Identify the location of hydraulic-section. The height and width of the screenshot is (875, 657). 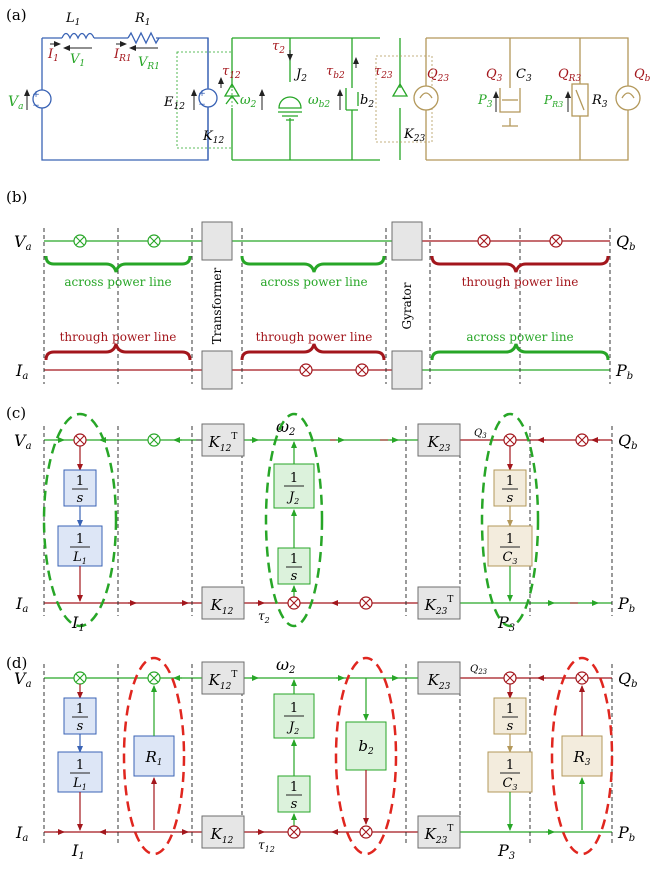
(527, 99).